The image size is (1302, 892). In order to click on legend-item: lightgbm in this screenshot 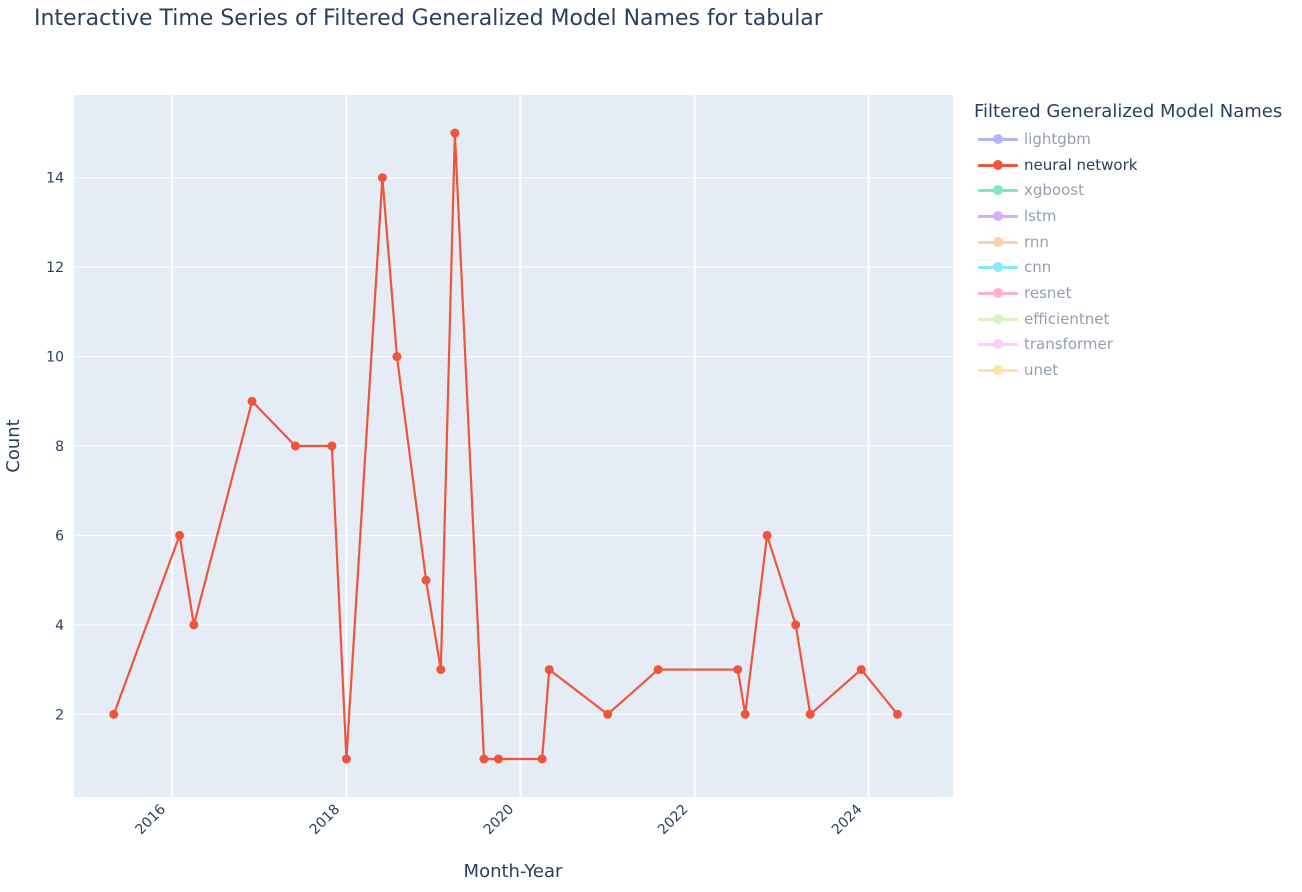, I will do `click(1128, 139)`.